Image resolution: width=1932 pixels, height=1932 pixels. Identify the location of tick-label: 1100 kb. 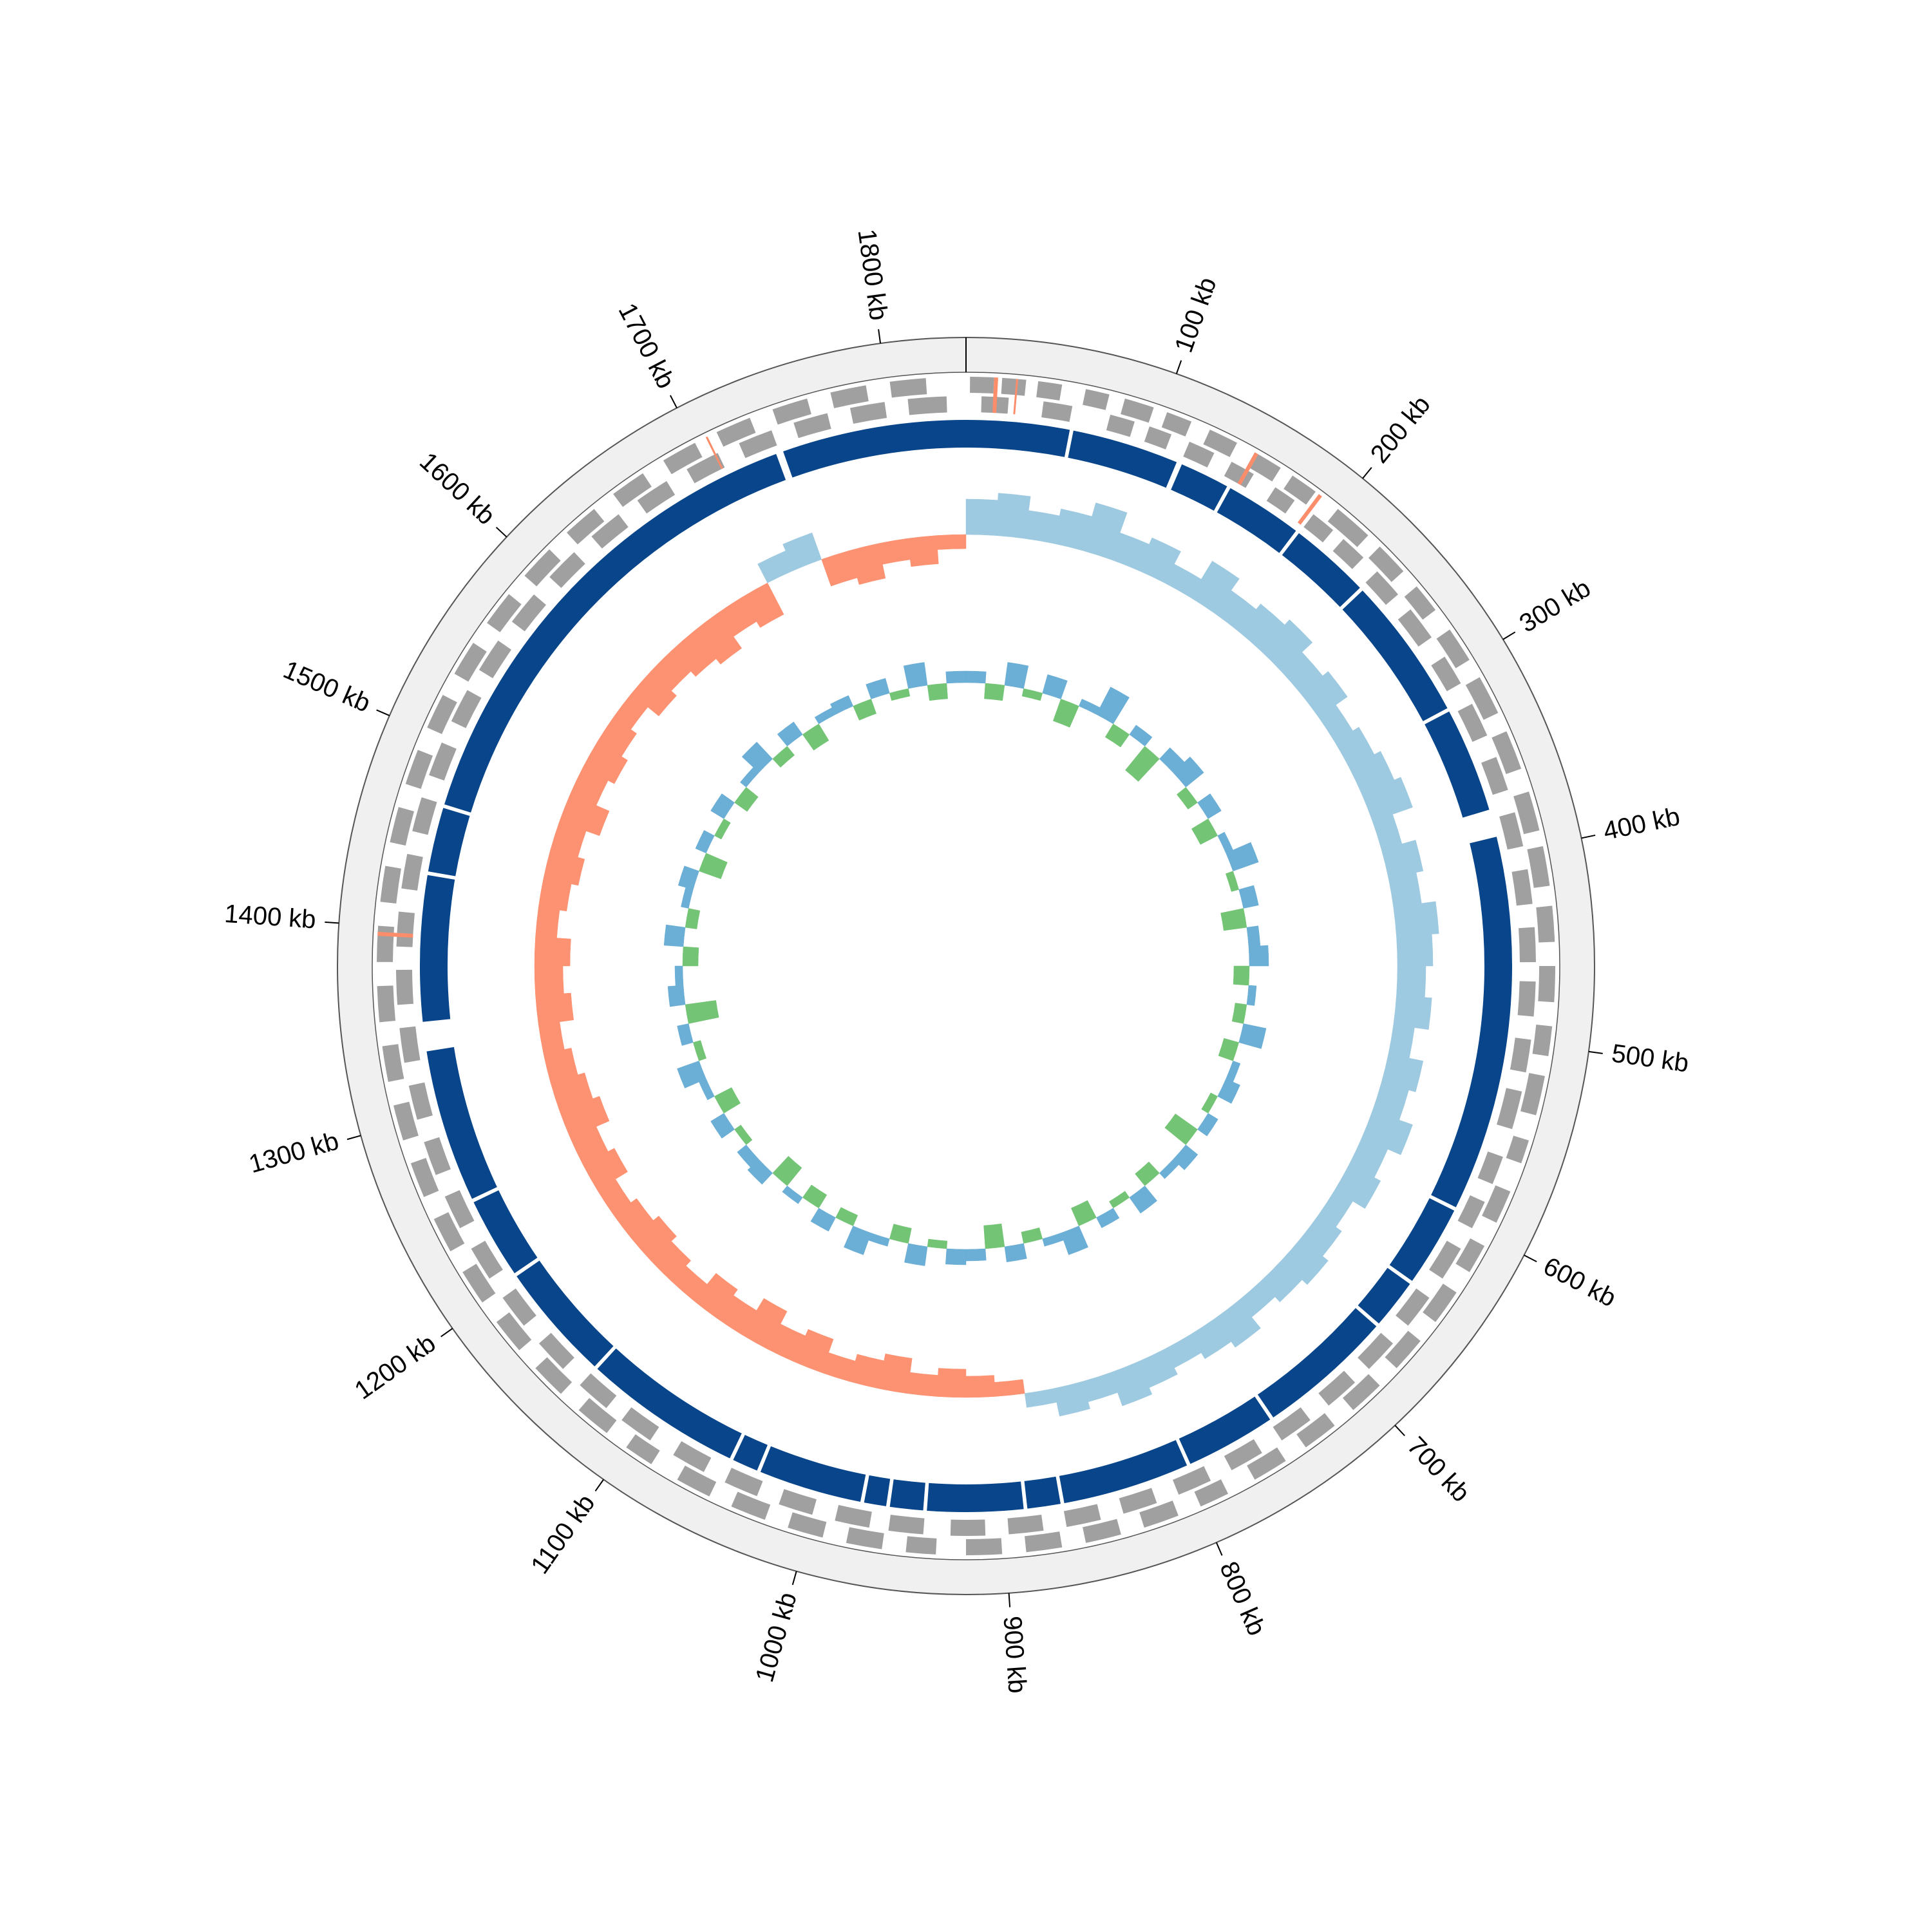
(563, 1535).